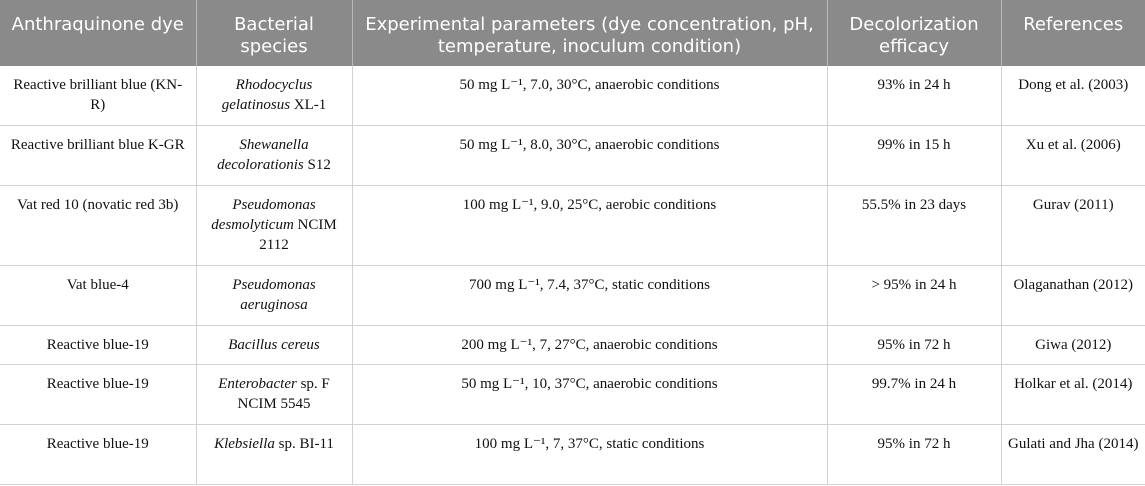 This screenshot has width=1145, height=486. Describe the element at coordinates (913, 155) in the screenshot. I see `cell-efficacy: 99% in 15 h` at that location.